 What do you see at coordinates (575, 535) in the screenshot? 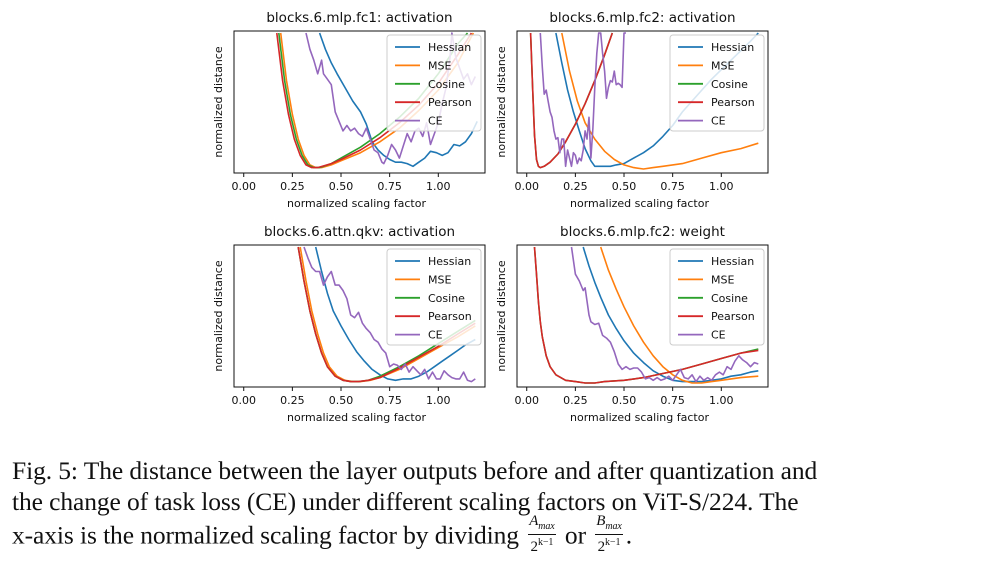
I see `caption-or: or` at bounding box center [575, 535].